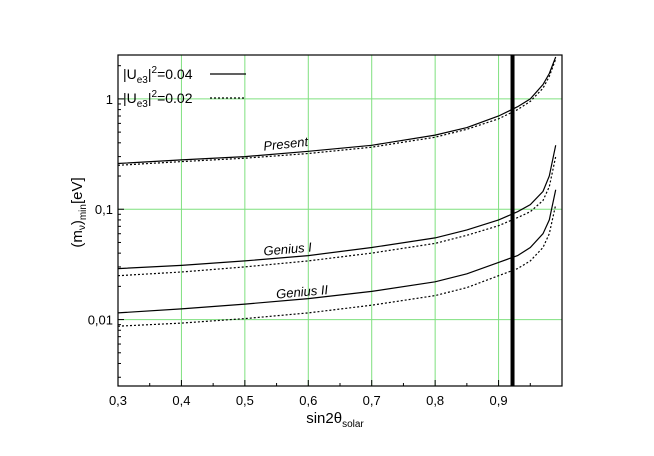 Image resolution: width=654 pixels, height=456 pixels. I want to click on y-axis-label-sub: min, so click(83, 212).